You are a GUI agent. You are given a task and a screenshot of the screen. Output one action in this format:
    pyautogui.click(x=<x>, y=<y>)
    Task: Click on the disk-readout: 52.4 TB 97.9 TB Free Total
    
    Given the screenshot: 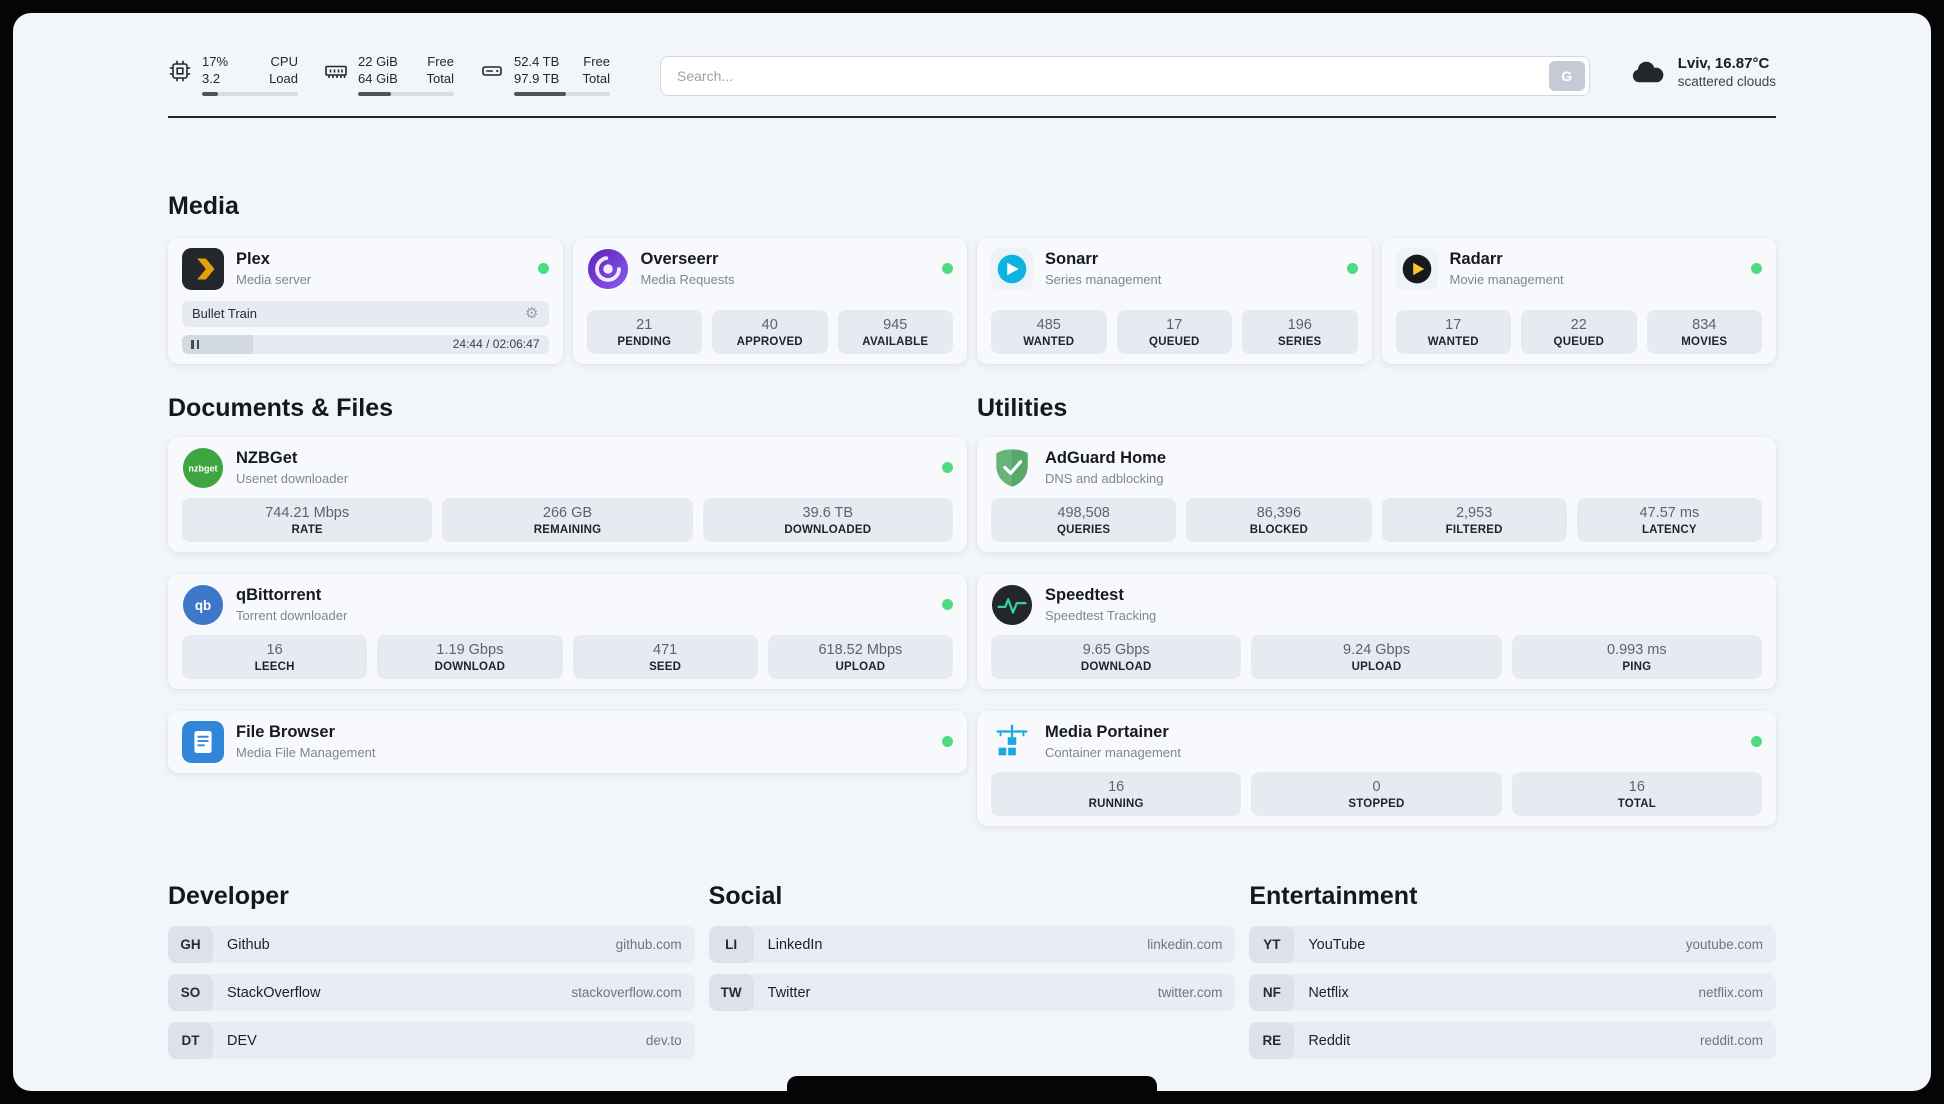 What is the action you would take?
    pyautogui.click(x=562, y=74)
    